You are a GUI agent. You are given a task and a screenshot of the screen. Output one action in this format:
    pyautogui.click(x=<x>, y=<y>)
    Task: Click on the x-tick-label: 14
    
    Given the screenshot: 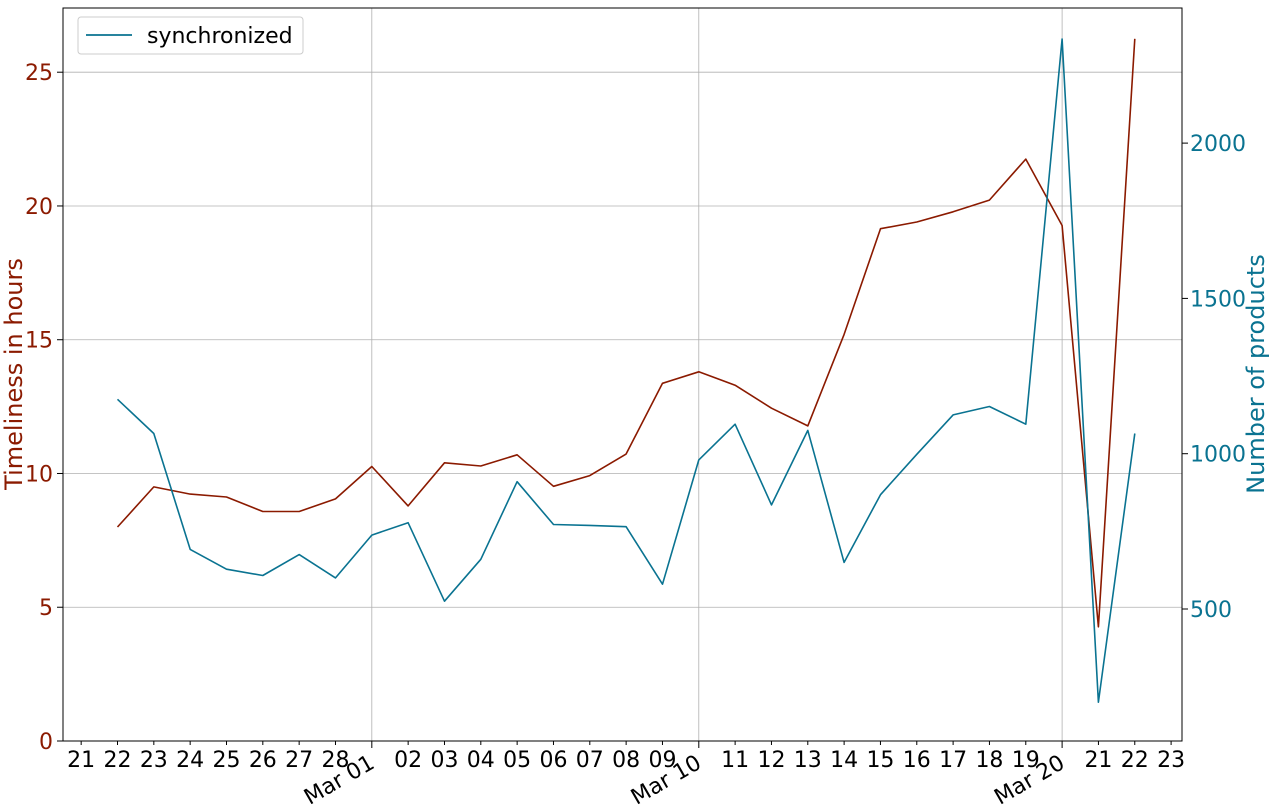 What is the action you would take?
    pyautogui.click(x=844, y=760)
    